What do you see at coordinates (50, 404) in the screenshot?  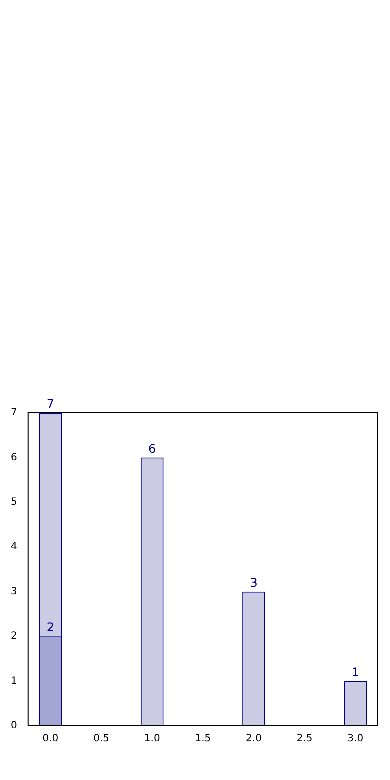 I see `data-label: 7` at bounding box center [50, 404].